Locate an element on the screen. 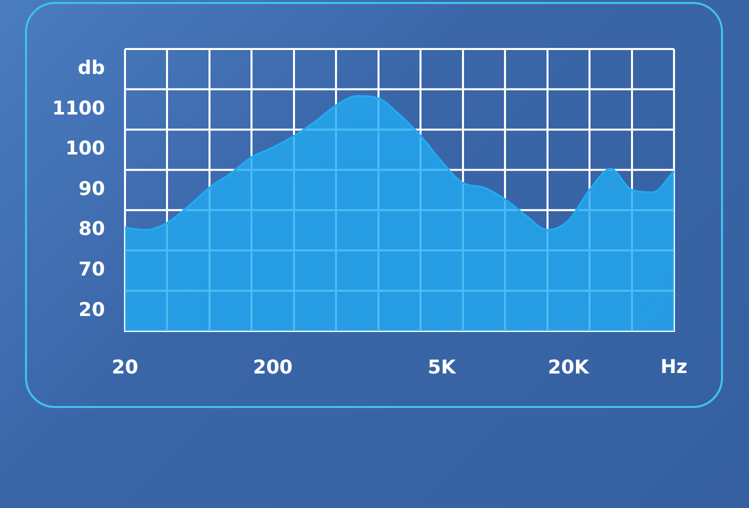 This screenshot has height=508, width=749. x-tick-label: 20K is located at coordinates (569, 367).